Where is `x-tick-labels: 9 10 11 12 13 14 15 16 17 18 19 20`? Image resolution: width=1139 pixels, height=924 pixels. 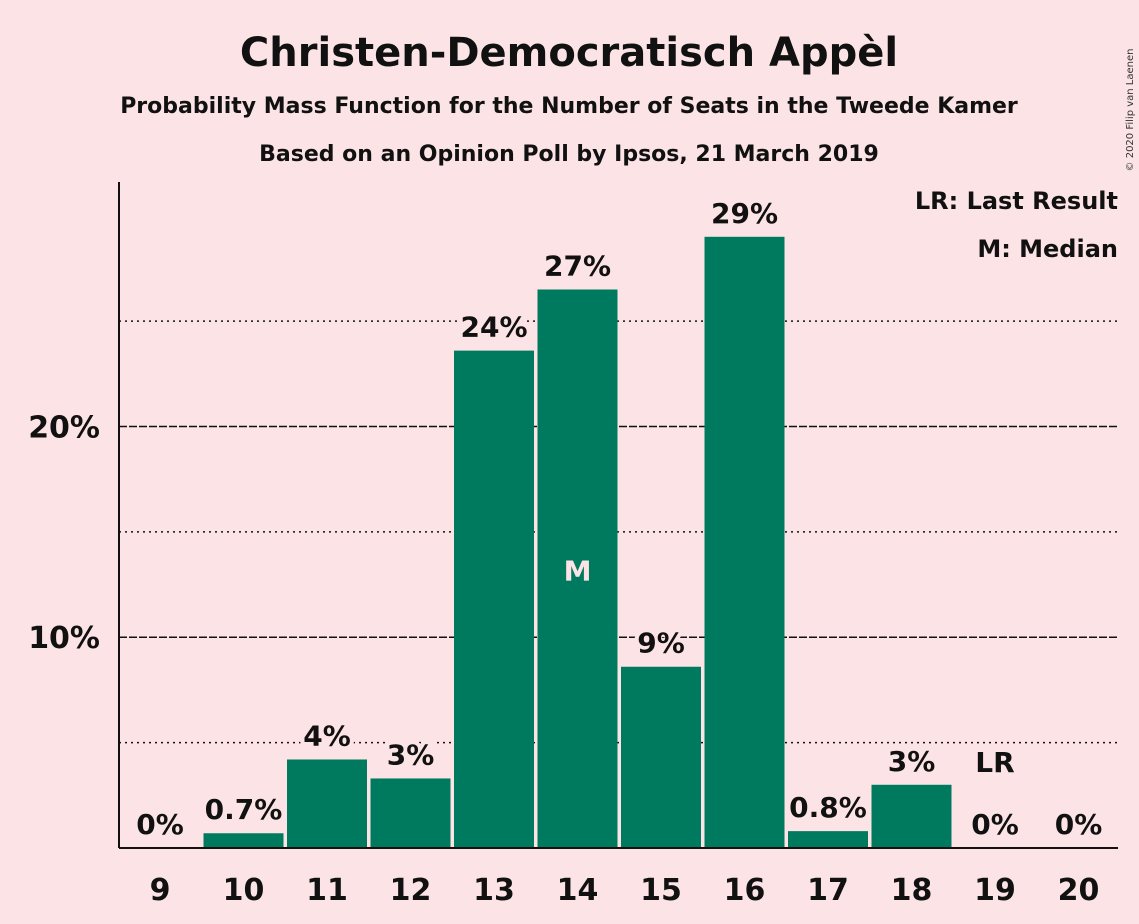 x-tick-labels: 9 10 11 12 13 14 15 16 17 18 19 20 is located at coordinates (625, 890).